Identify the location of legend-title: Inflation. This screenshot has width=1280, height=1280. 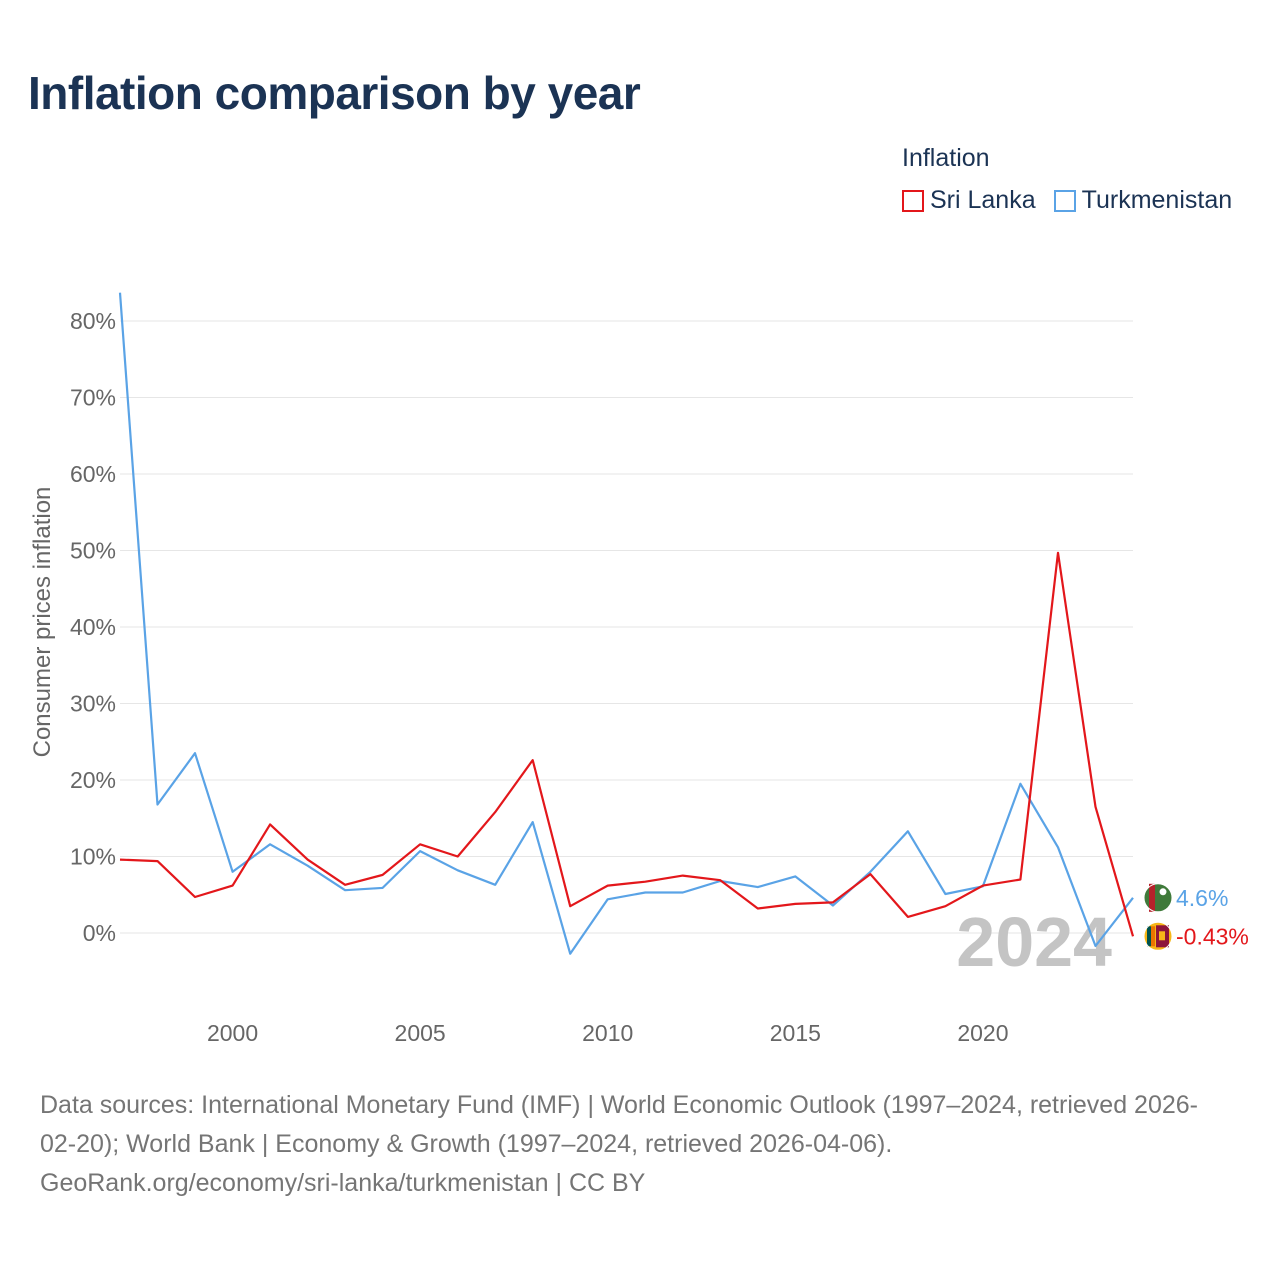
(946, 158).